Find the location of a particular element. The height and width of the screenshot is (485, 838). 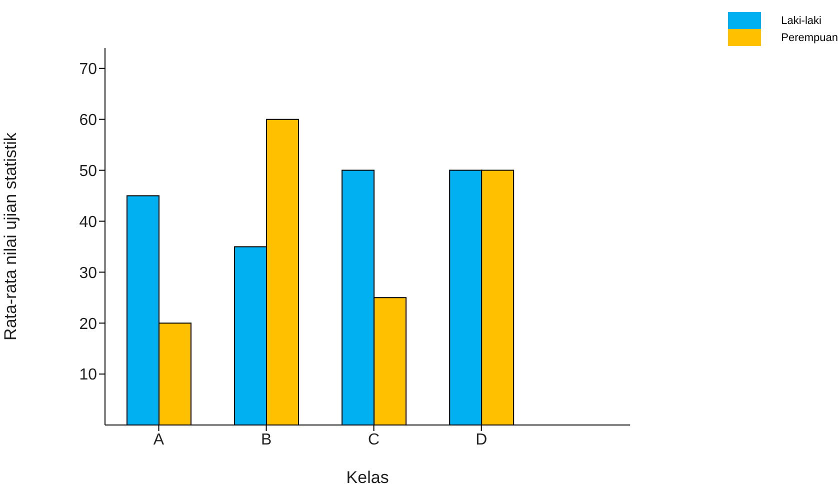

x-tick-label: A is located at coordinates (158, 439).